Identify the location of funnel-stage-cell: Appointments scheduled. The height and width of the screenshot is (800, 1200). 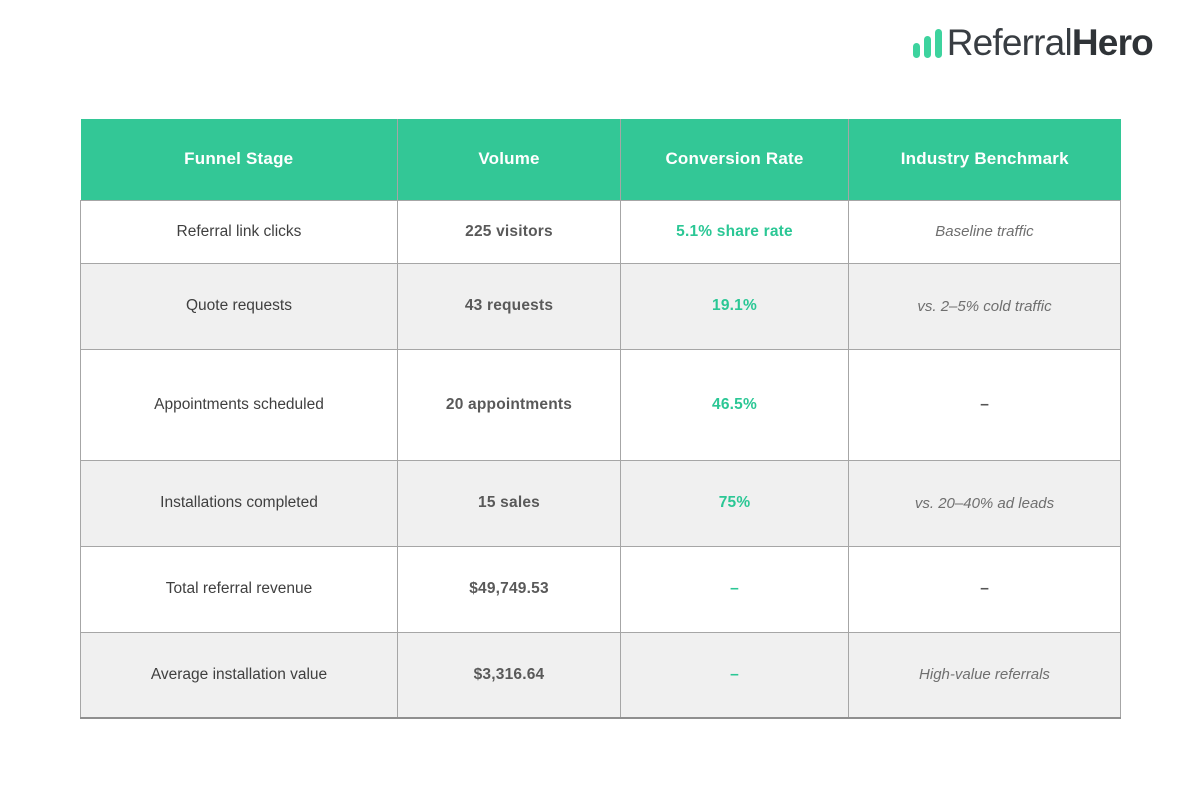
(239, 404).